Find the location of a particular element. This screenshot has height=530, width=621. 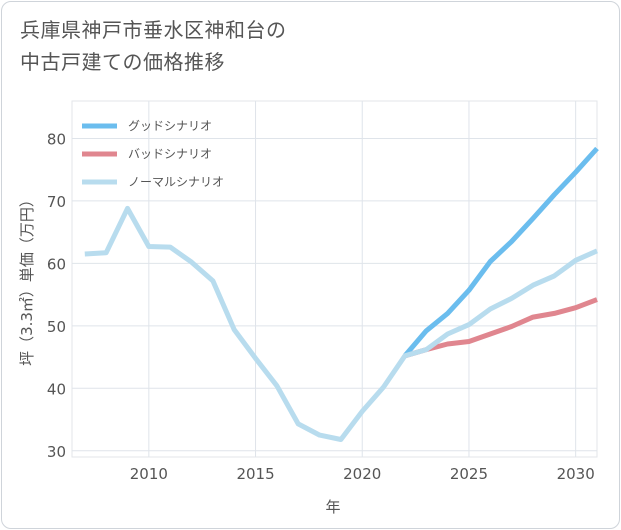

chart-title-line-1: 兵庫県神戸市垂水区神和台の is located at coordinates (153, 30).